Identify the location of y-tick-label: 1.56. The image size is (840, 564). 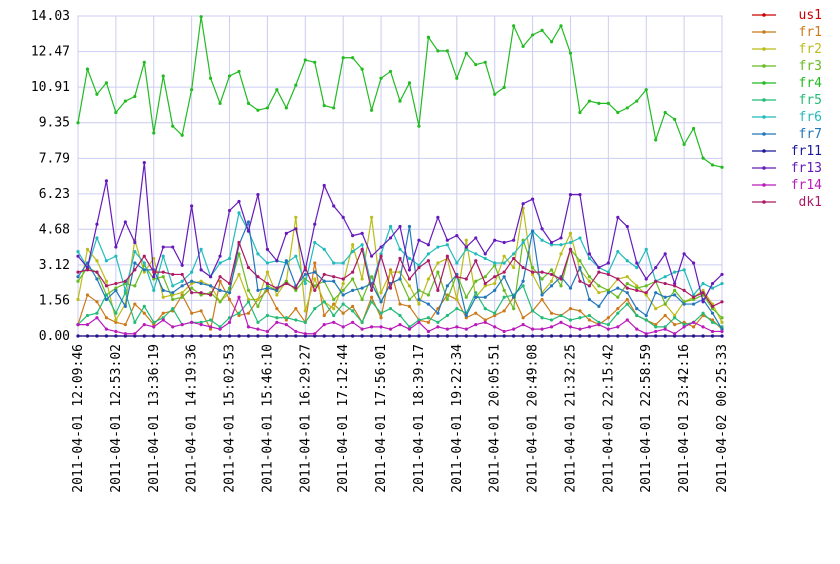
(54, 300).